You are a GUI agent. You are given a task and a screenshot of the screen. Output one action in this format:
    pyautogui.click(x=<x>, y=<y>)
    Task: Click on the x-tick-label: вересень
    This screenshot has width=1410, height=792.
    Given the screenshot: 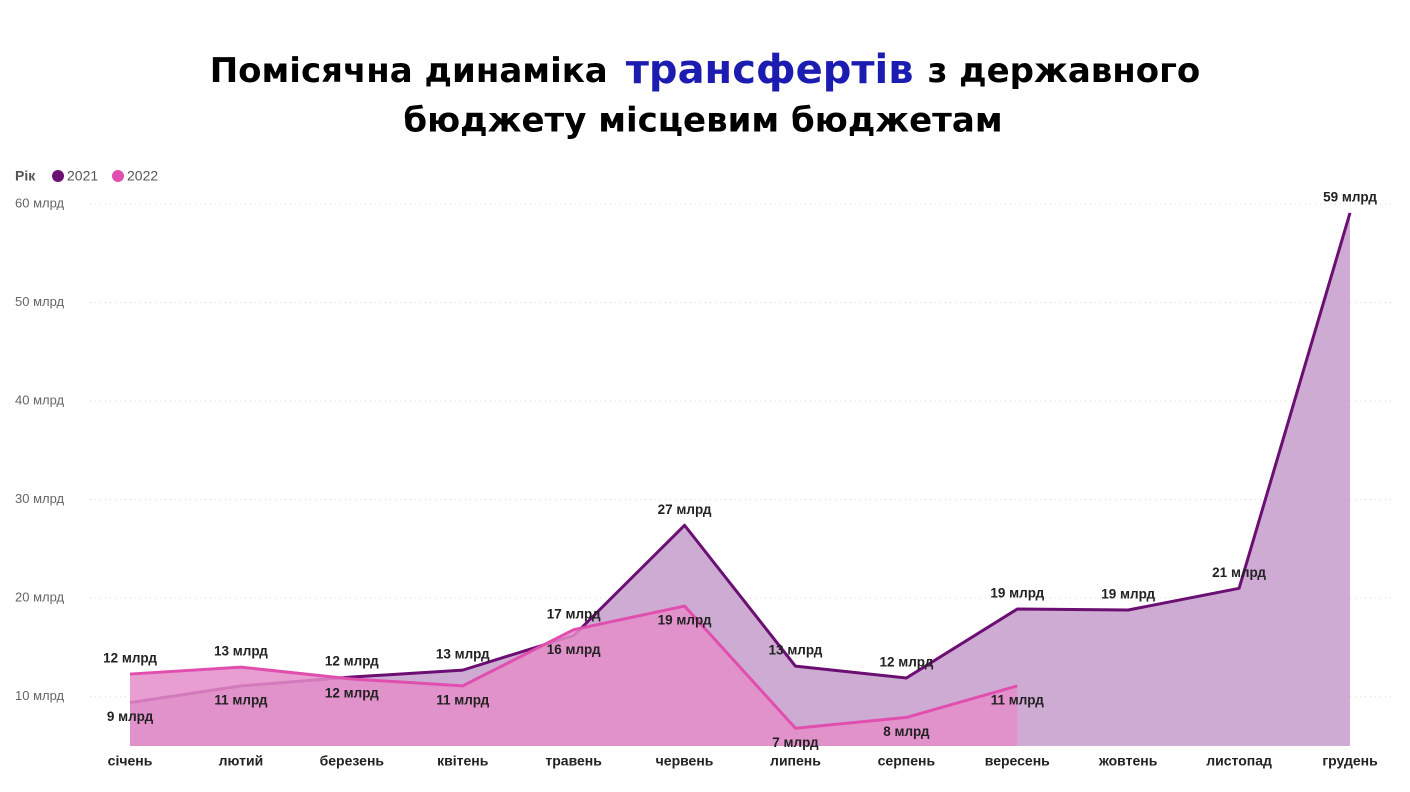 What is the action you would take?
    pyautogui.click(x=1017, y=761)
    